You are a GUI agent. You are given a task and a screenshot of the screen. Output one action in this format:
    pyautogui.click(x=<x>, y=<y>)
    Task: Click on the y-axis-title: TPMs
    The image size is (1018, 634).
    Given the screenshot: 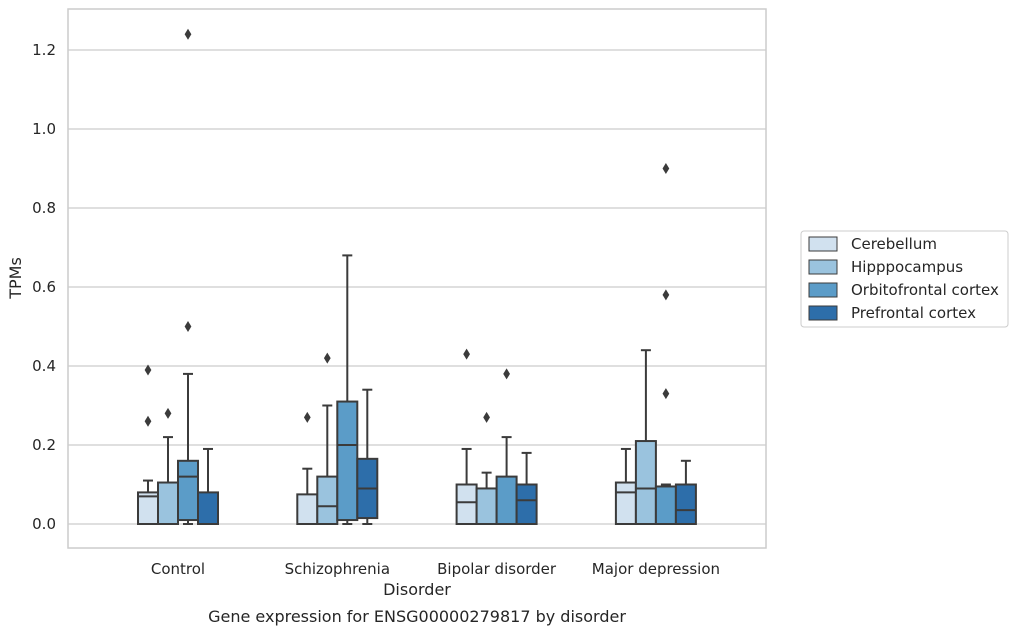 What is the action you would take?
    pyautogui.click(x=15, y=278)
    